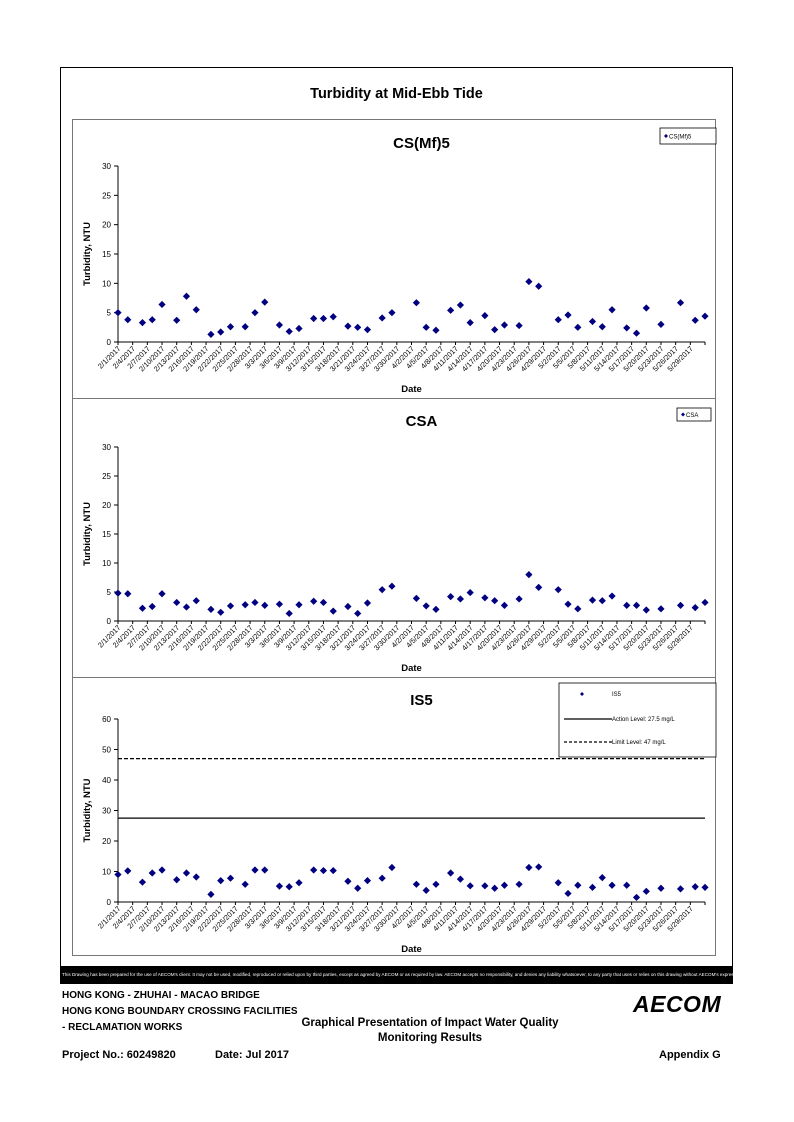 The width and height of the screenshot is (794, 1122). What do you see at coordinates (677, 1004) in the screenshot?
I see `aecom-logo: AECOM` at bounding box center [677, 1004].